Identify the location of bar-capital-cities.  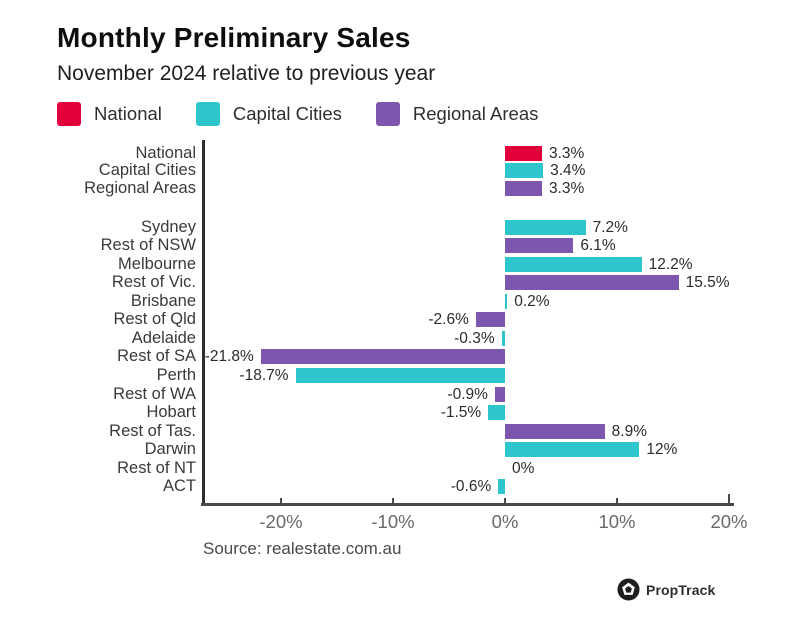
(524, 170).